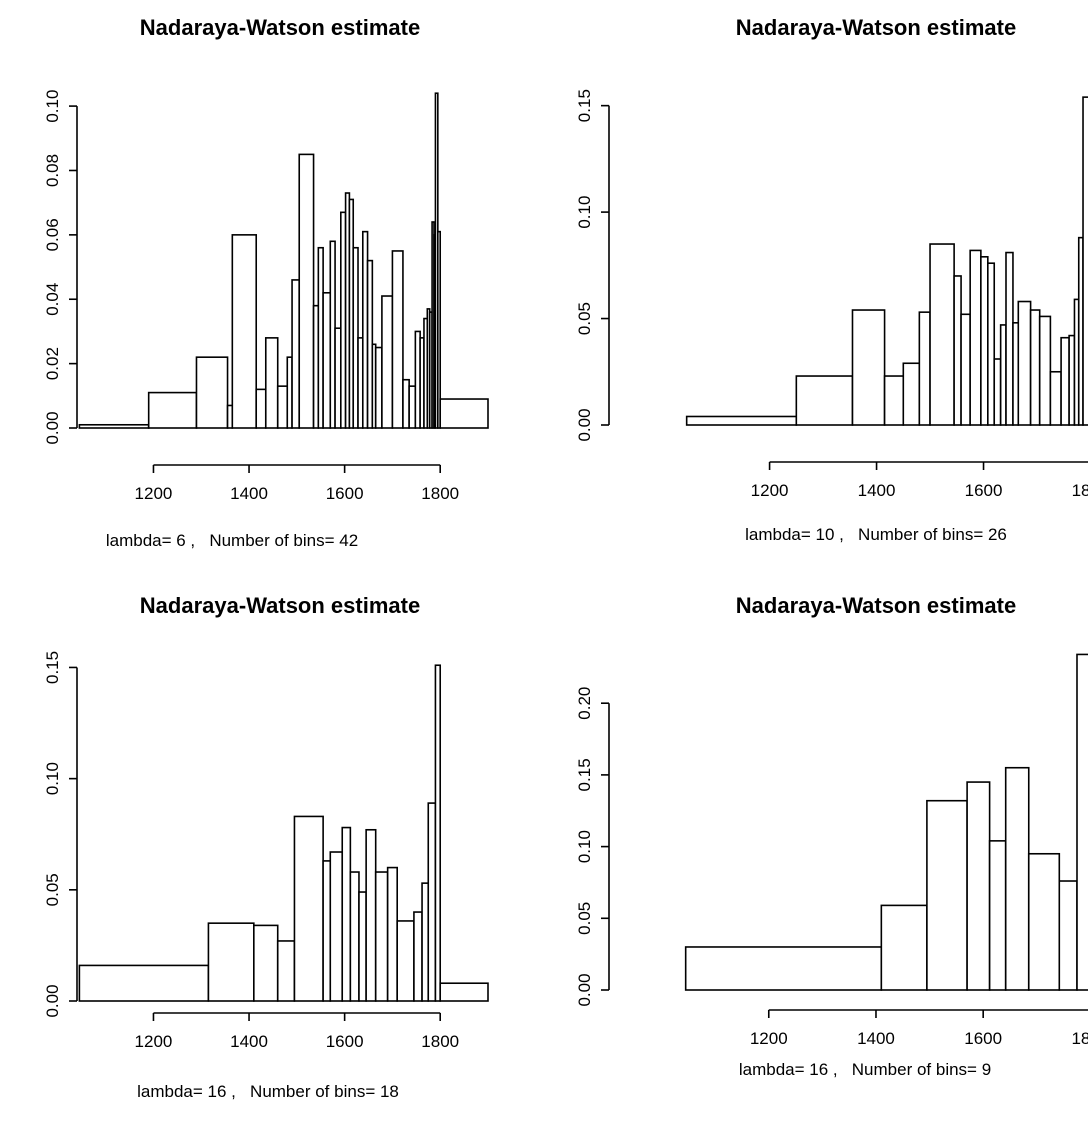 The width and height of the screenshot is (1088, 1122). What do you see at coordinates (232, 540) in the screenshot?
I see `chart-caption: lambda= 6 , Number of bins= 42` at bounding box center [232, 540].